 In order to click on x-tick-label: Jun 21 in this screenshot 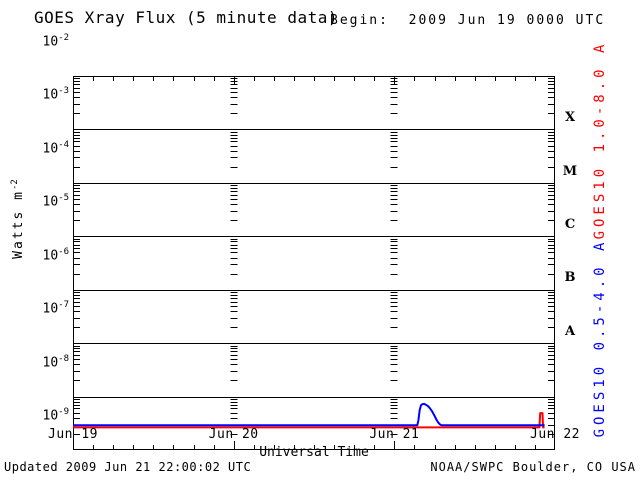, I will do `click(394, 434)`.